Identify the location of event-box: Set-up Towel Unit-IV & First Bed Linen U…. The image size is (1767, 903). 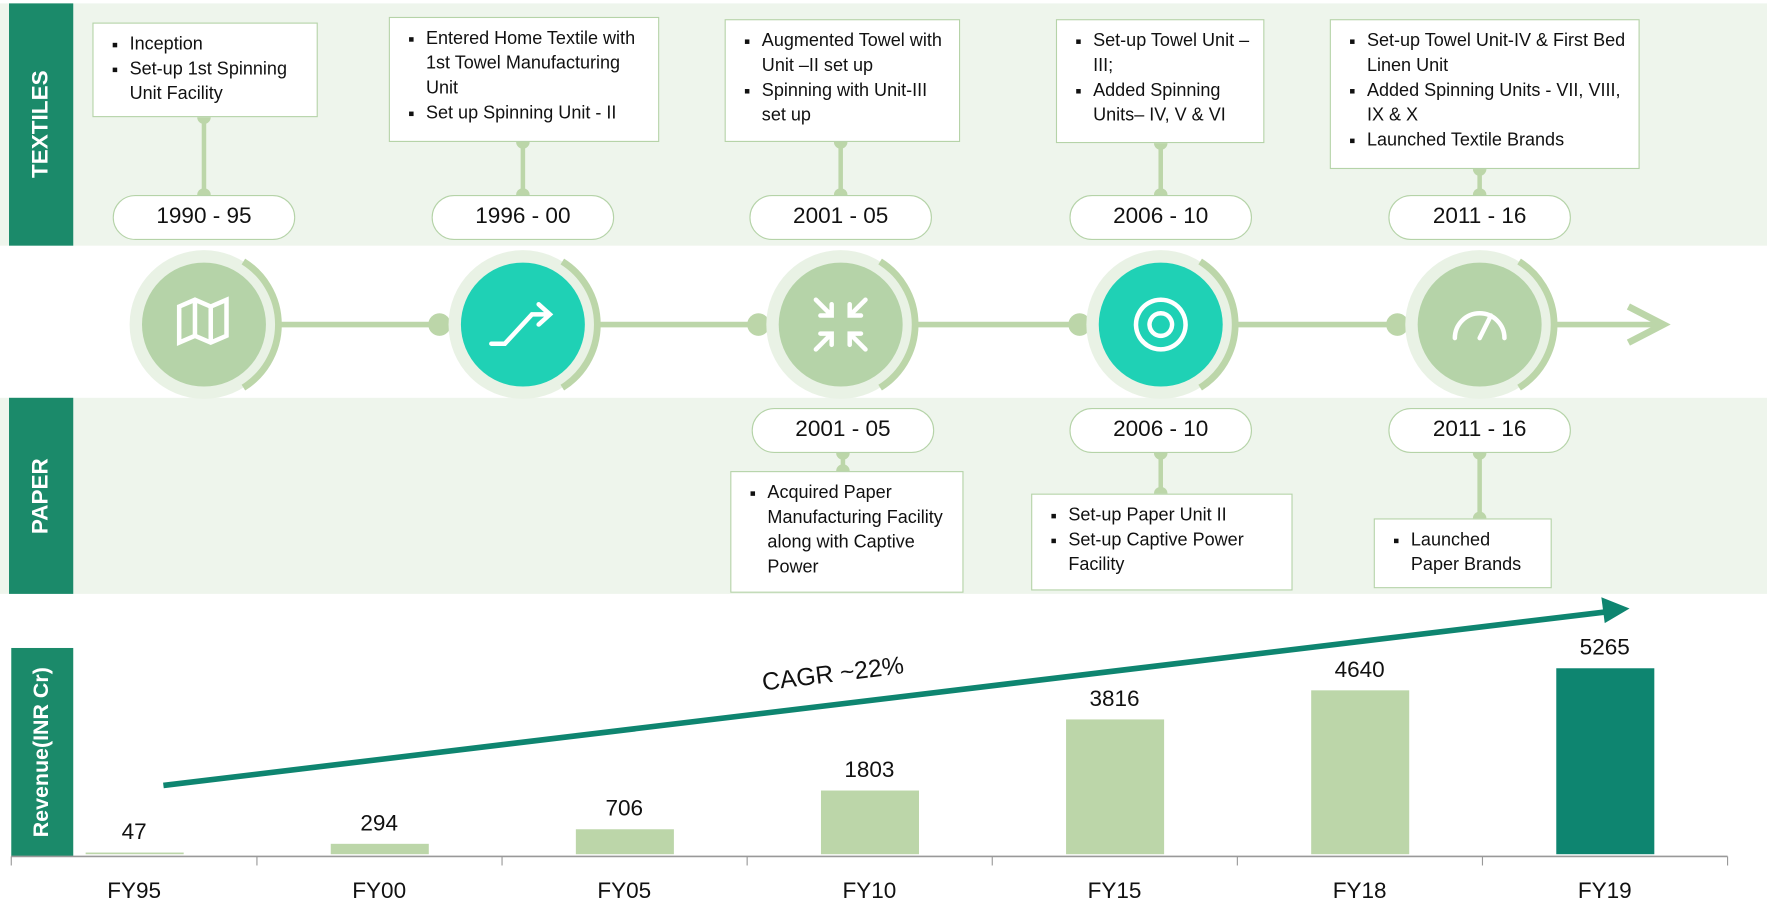
(1484, 94).